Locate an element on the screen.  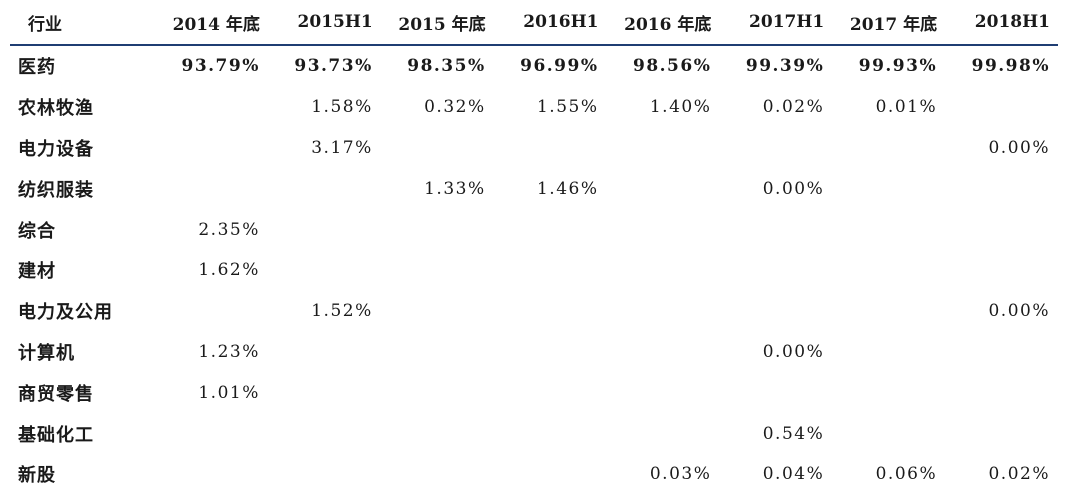
value-cell: 0.04% is located at coordinates (793, 474).